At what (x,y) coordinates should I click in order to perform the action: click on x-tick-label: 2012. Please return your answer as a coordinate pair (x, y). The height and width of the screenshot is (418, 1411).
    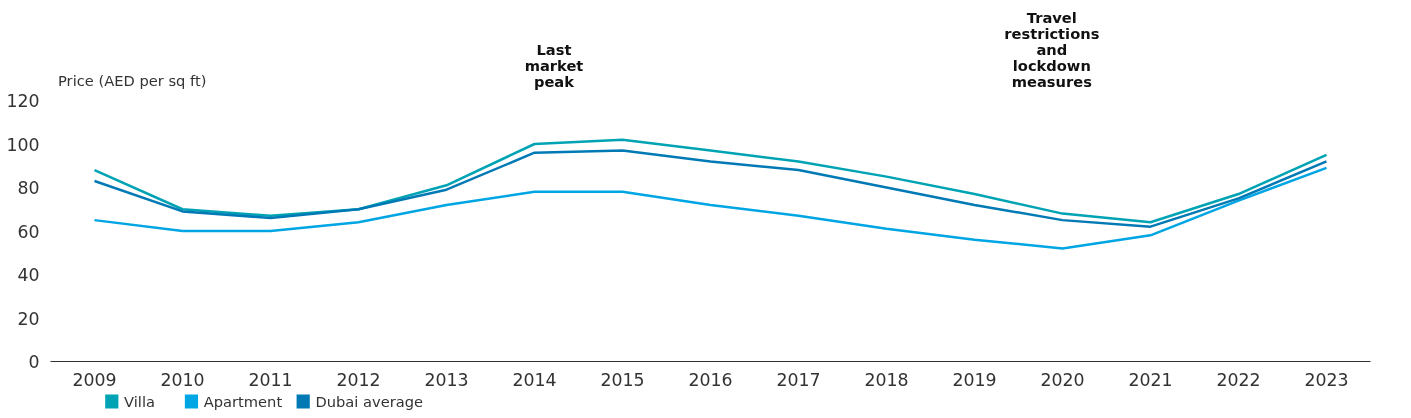
    Looking at the image, I should click on (358, 379).